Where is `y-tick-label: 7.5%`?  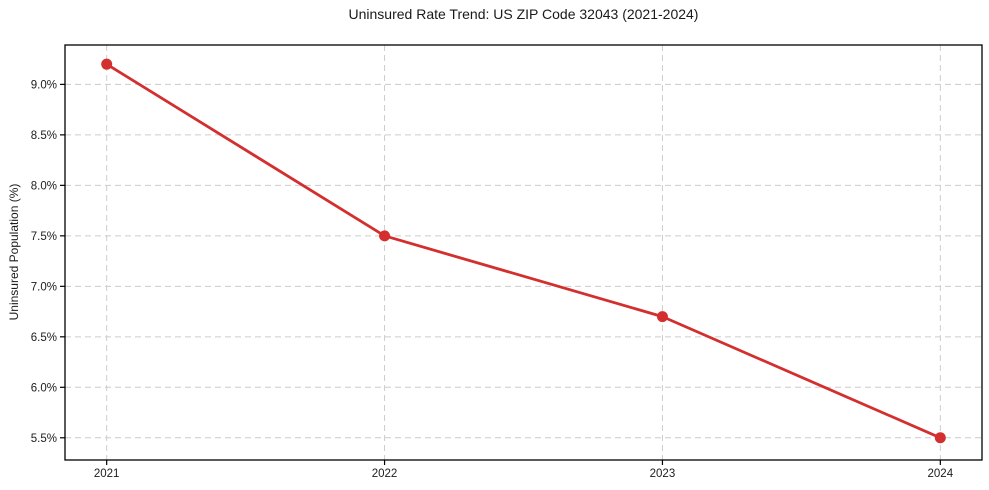 y-tick-label: 7.5% is located at coordinates (44, 237).